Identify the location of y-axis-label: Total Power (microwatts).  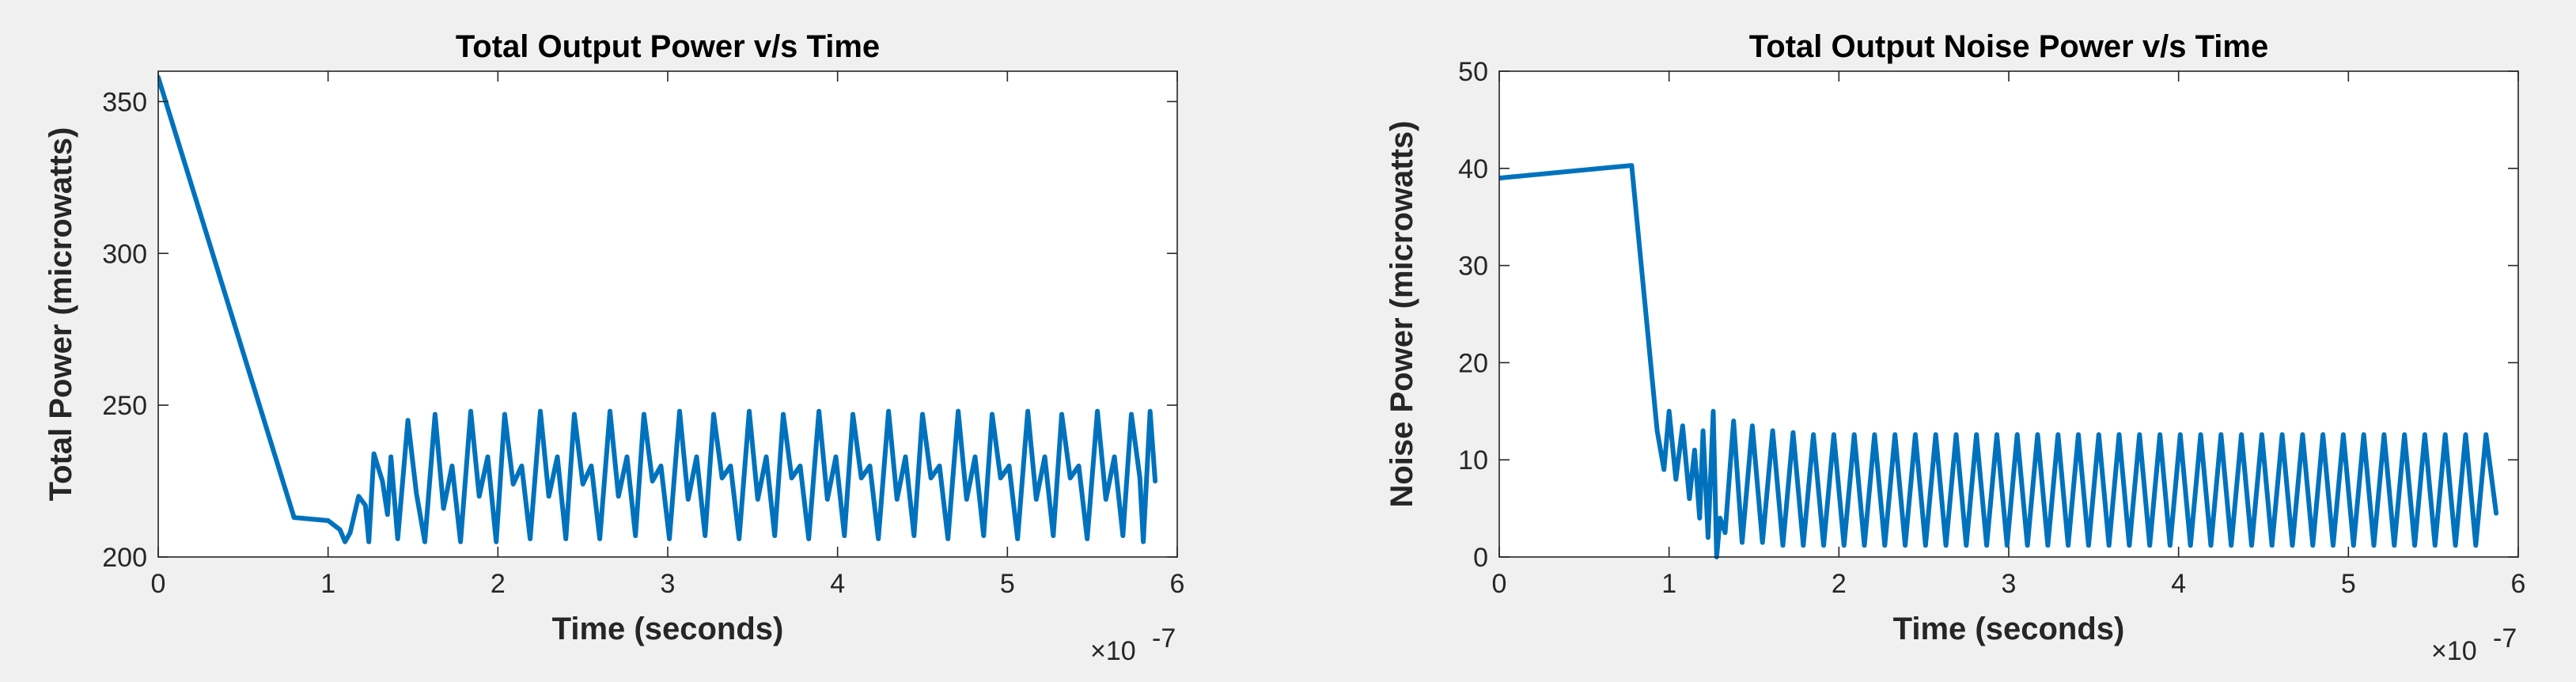
(61, 314).